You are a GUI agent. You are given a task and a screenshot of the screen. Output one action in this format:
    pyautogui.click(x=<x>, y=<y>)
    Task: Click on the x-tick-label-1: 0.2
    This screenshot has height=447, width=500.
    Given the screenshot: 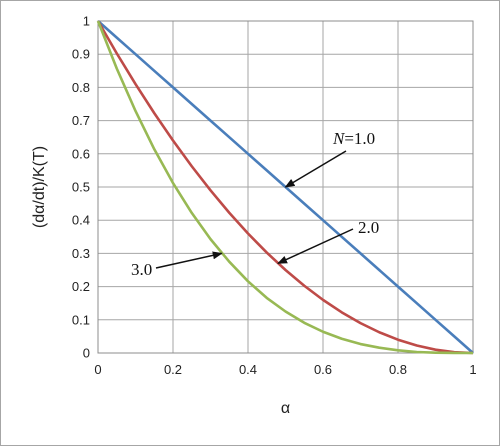 What is the action you would take?
    pyautogui.click(x=173, y=369)
    